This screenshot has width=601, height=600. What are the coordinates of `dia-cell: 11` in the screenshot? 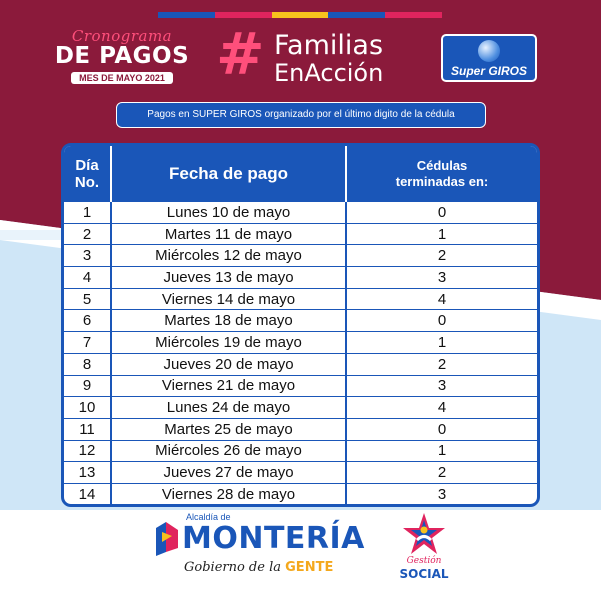 It's located at (87, 429).